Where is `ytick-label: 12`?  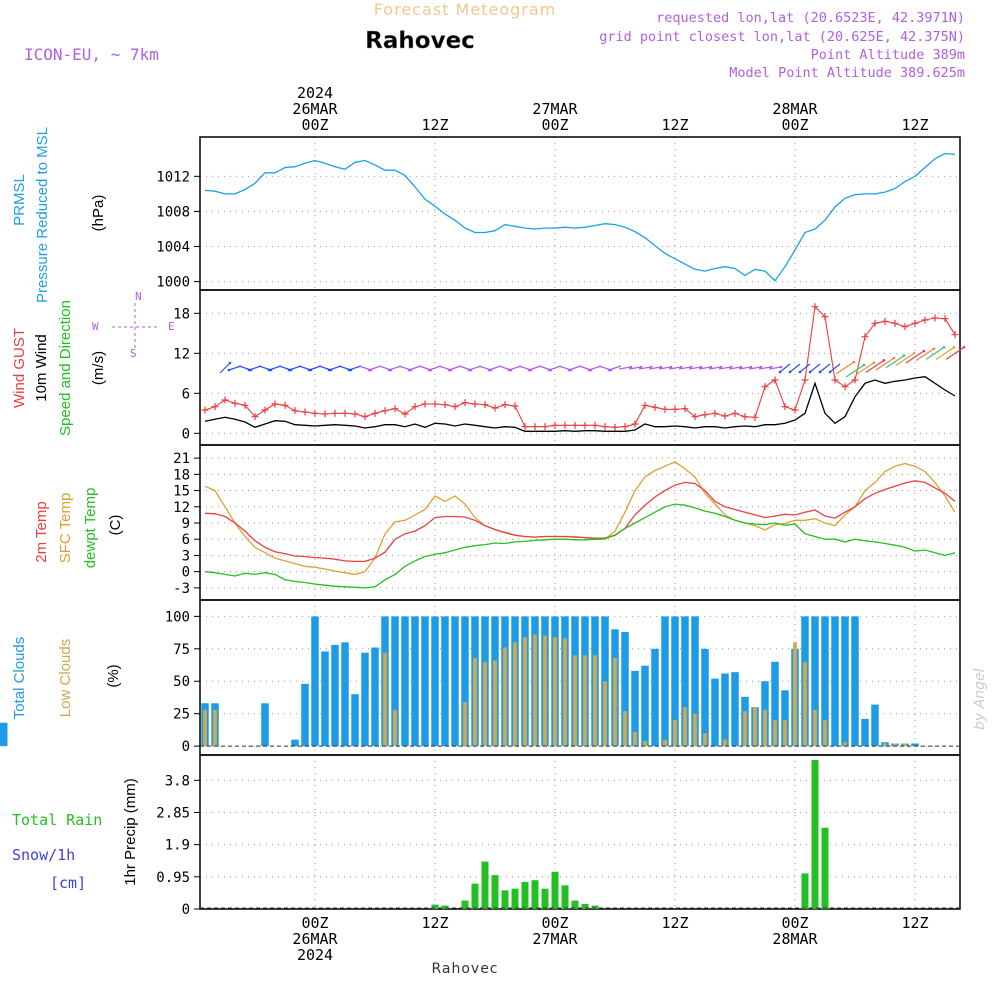 ytick-label: 12 is located at coordinates (181, 508).